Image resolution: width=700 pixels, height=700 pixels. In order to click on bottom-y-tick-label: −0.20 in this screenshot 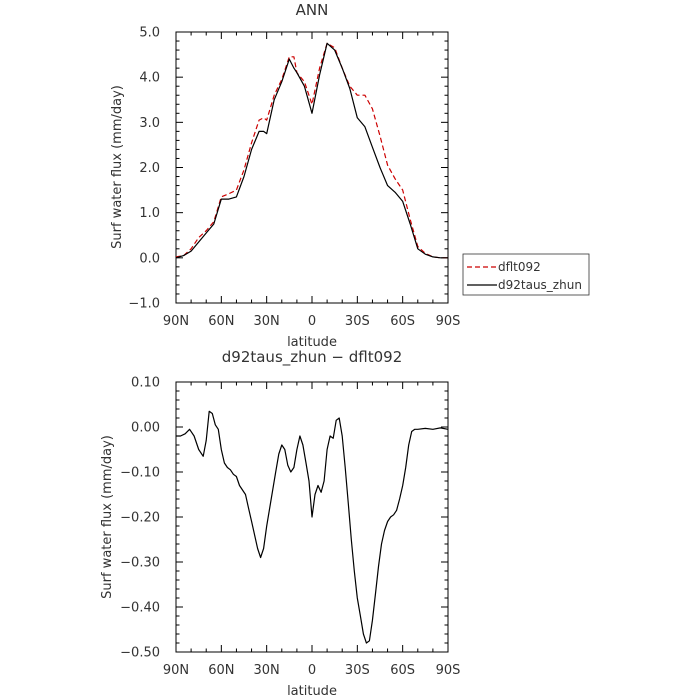, I will do `click(140, 518)`.